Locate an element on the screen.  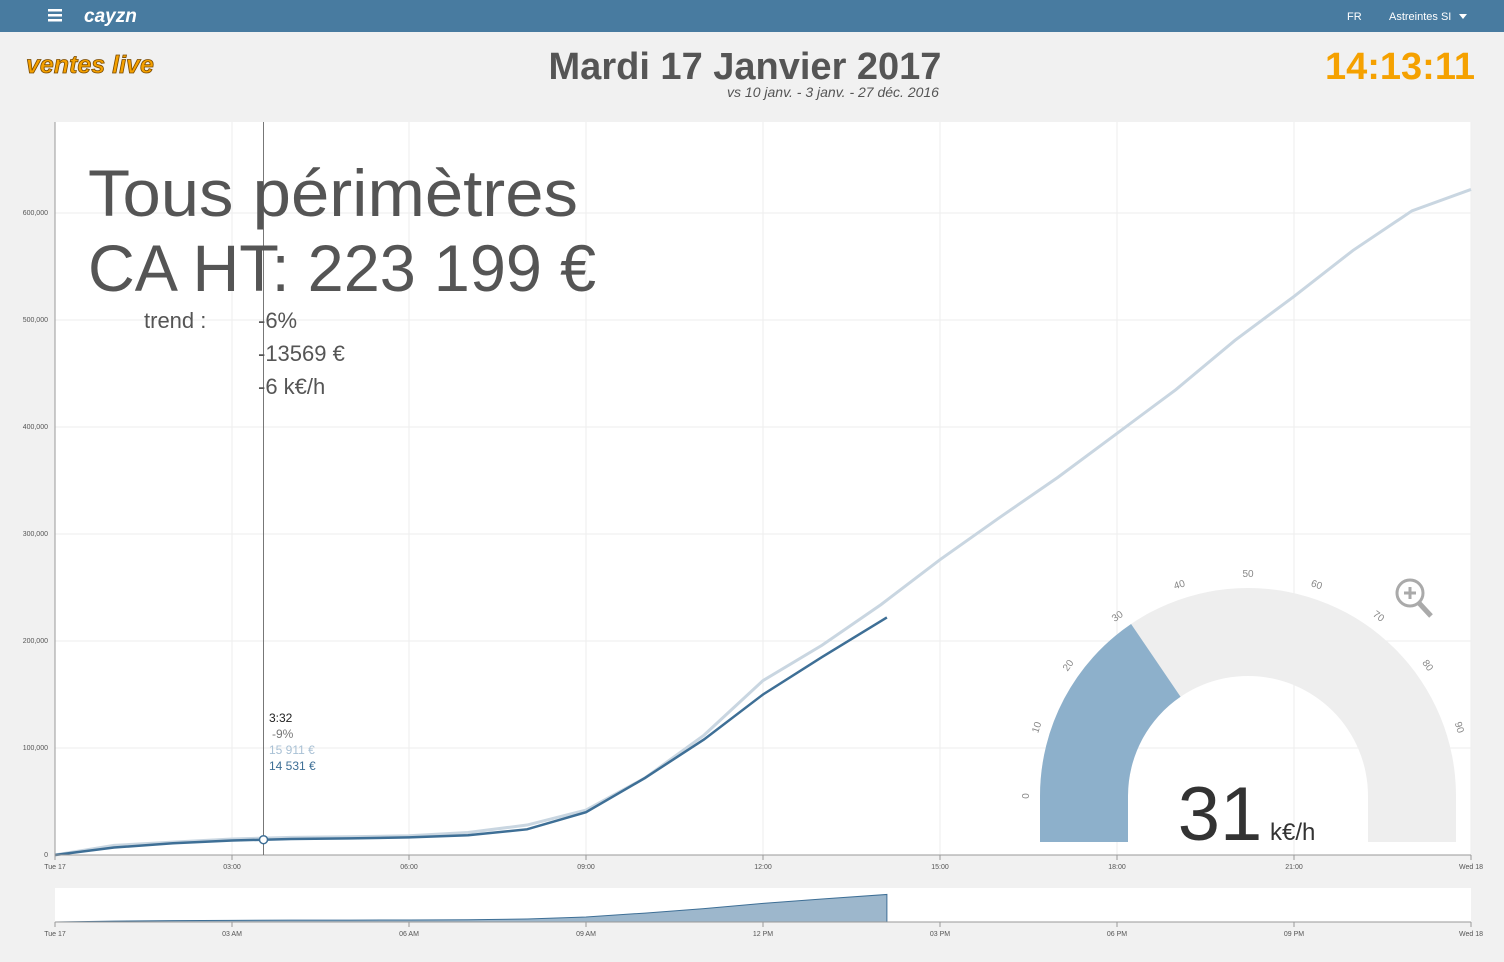
clock: 14:13:11 is located at coordinates (1400, 67).